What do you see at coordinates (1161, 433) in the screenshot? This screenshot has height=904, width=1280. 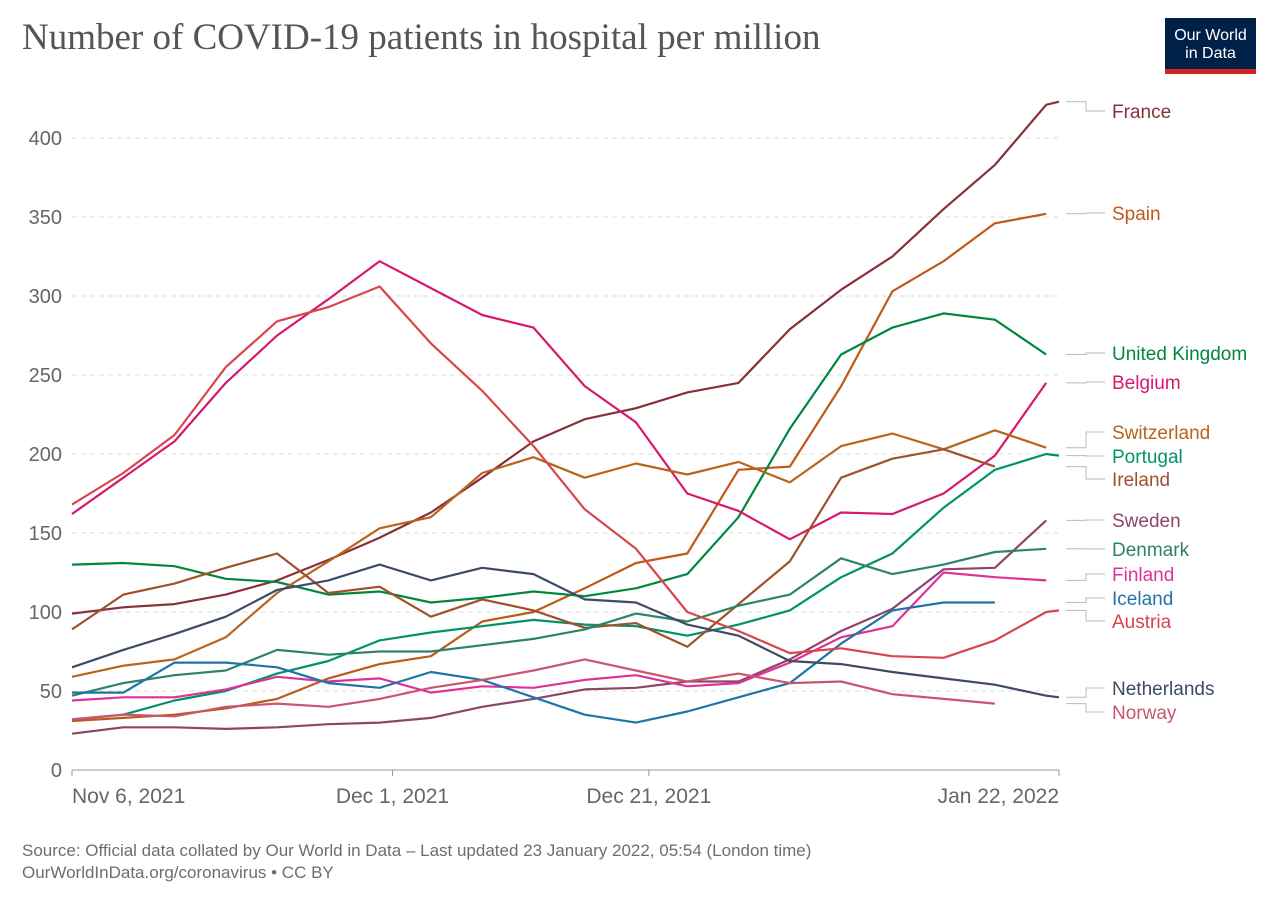 I see `legend-label-switzerland: Switzerland` at bounding box center [1161, 433].